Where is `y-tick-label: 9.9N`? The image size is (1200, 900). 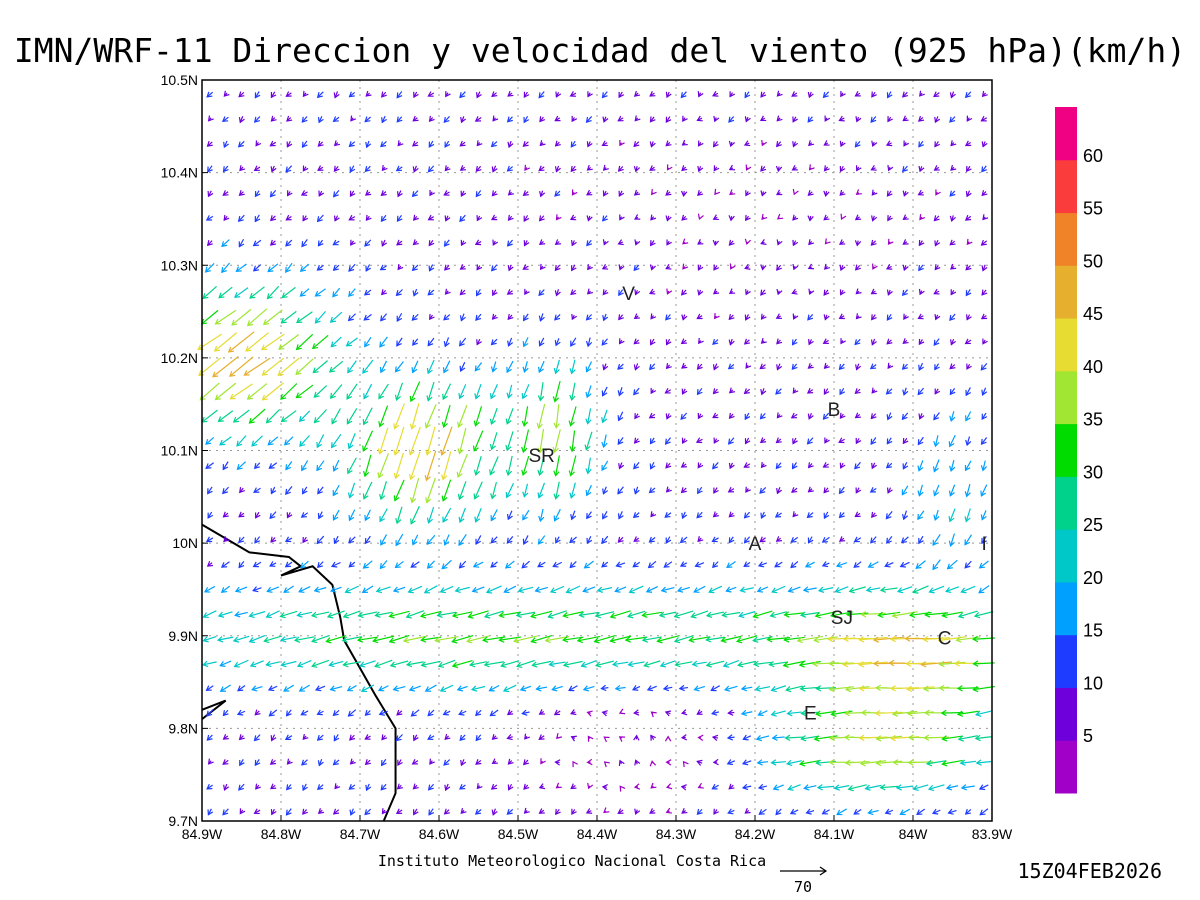 y-tick-label: 9.9N is located at coordinates (183, 636).